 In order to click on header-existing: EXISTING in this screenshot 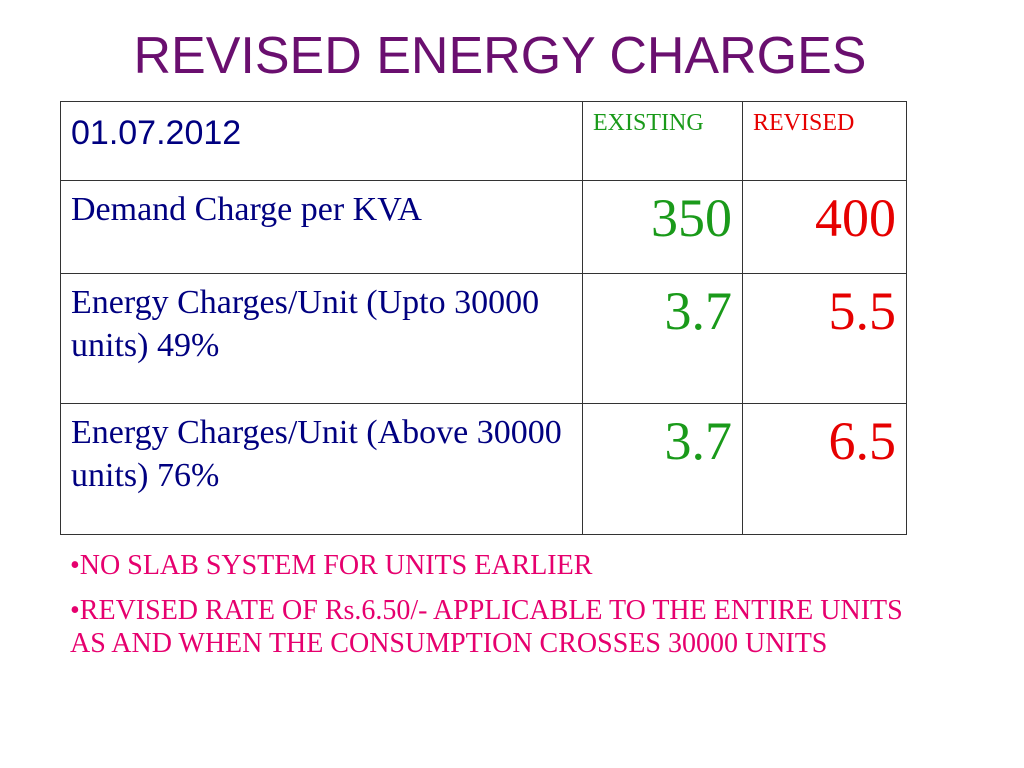, I will do `click(662, 141)`.